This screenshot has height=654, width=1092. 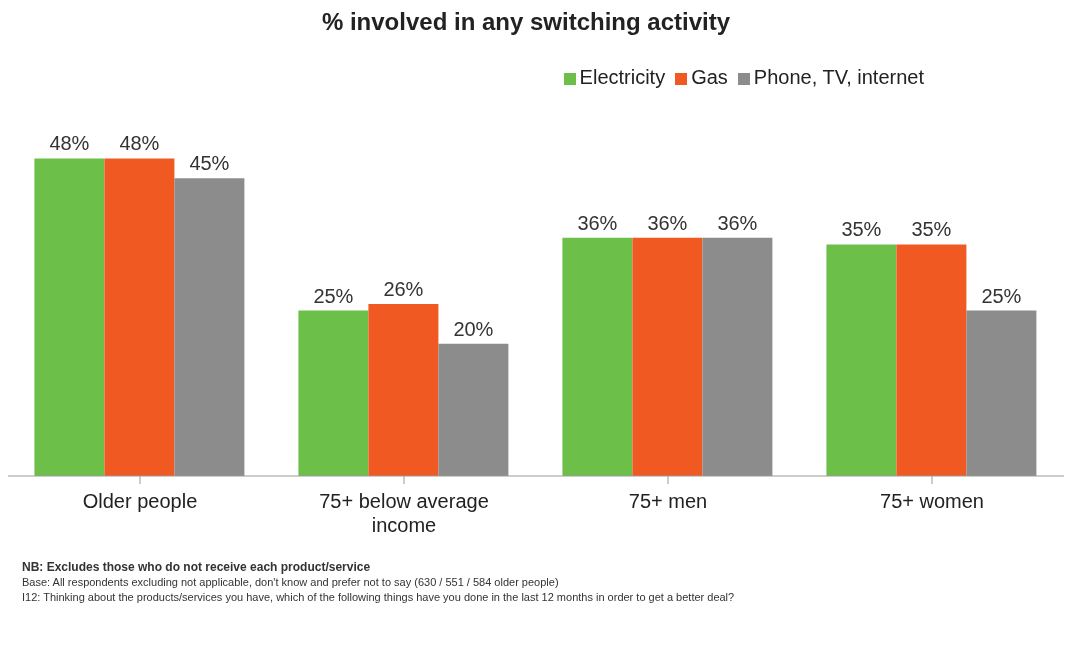 I want to click on legend-label: Gas, so click(x=709, y=77).